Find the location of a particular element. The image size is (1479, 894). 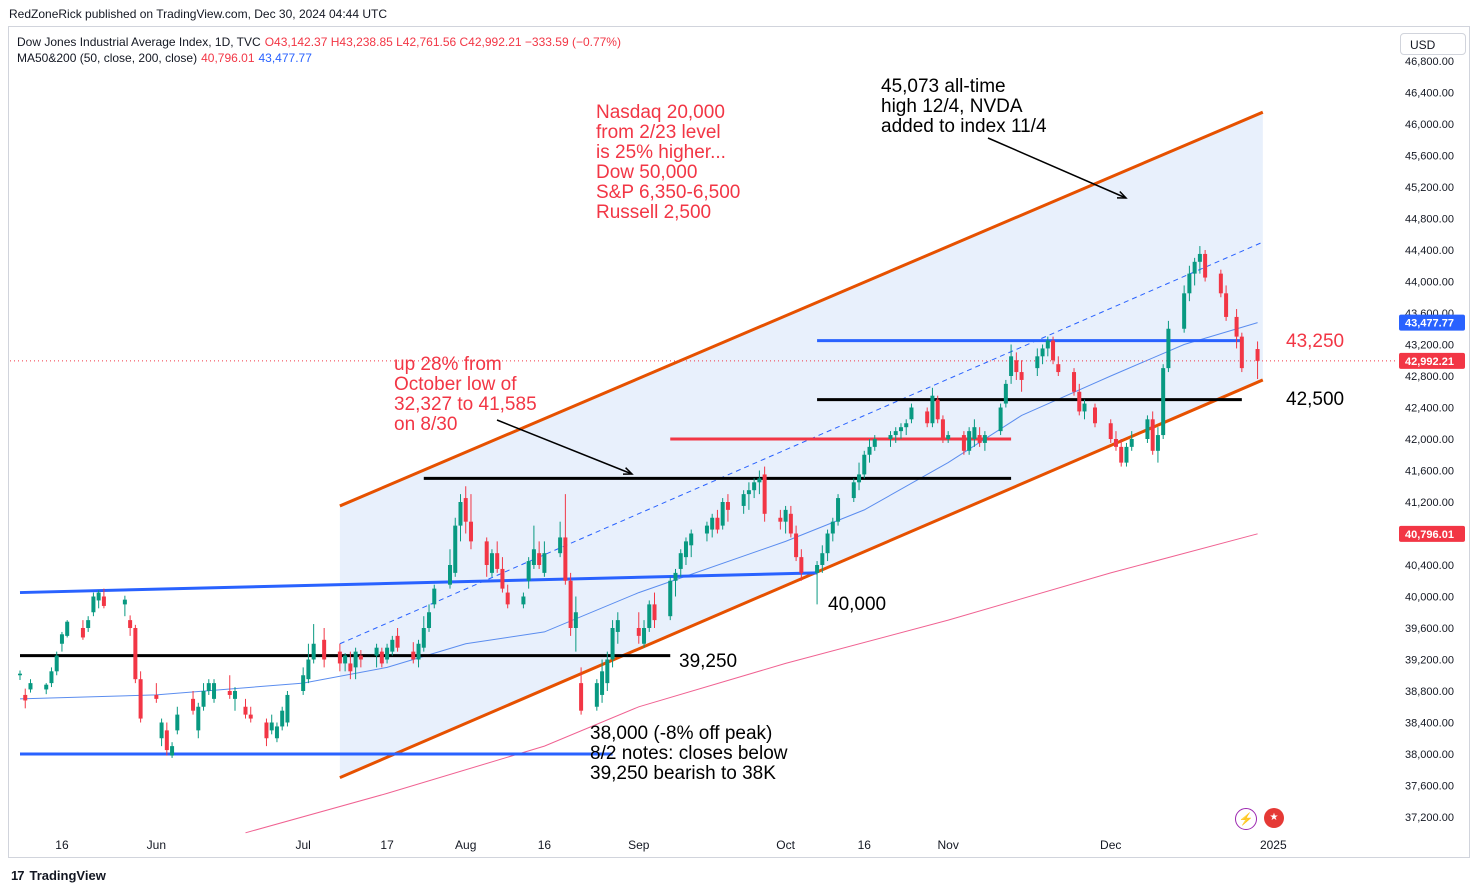

october-low-arrow-head is located at coordinates (628, 471).